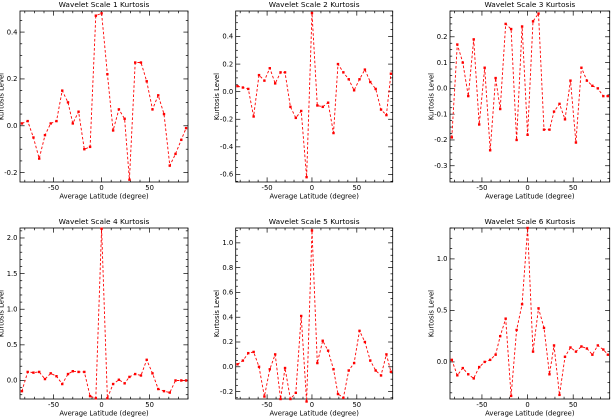 The height and width of the screenshot is (420, 614). What do you see at coordinates (315, 414) in the screenshot?
I see `x-axis-label: Average Latitude (degree)` at bounding box center [315, 414].